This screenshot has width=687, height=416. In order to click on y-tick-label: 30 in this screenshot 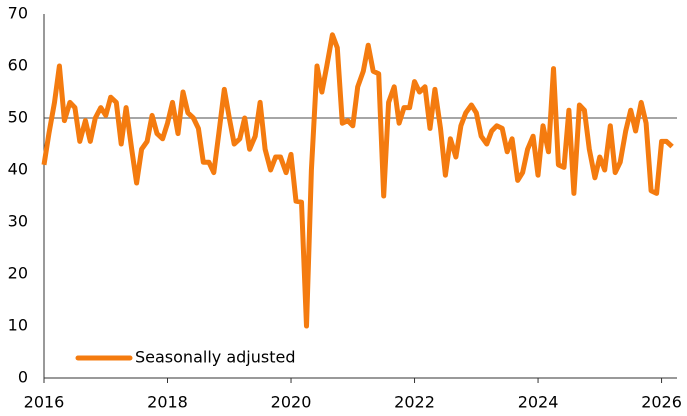, I will do `click(18, 221)`.